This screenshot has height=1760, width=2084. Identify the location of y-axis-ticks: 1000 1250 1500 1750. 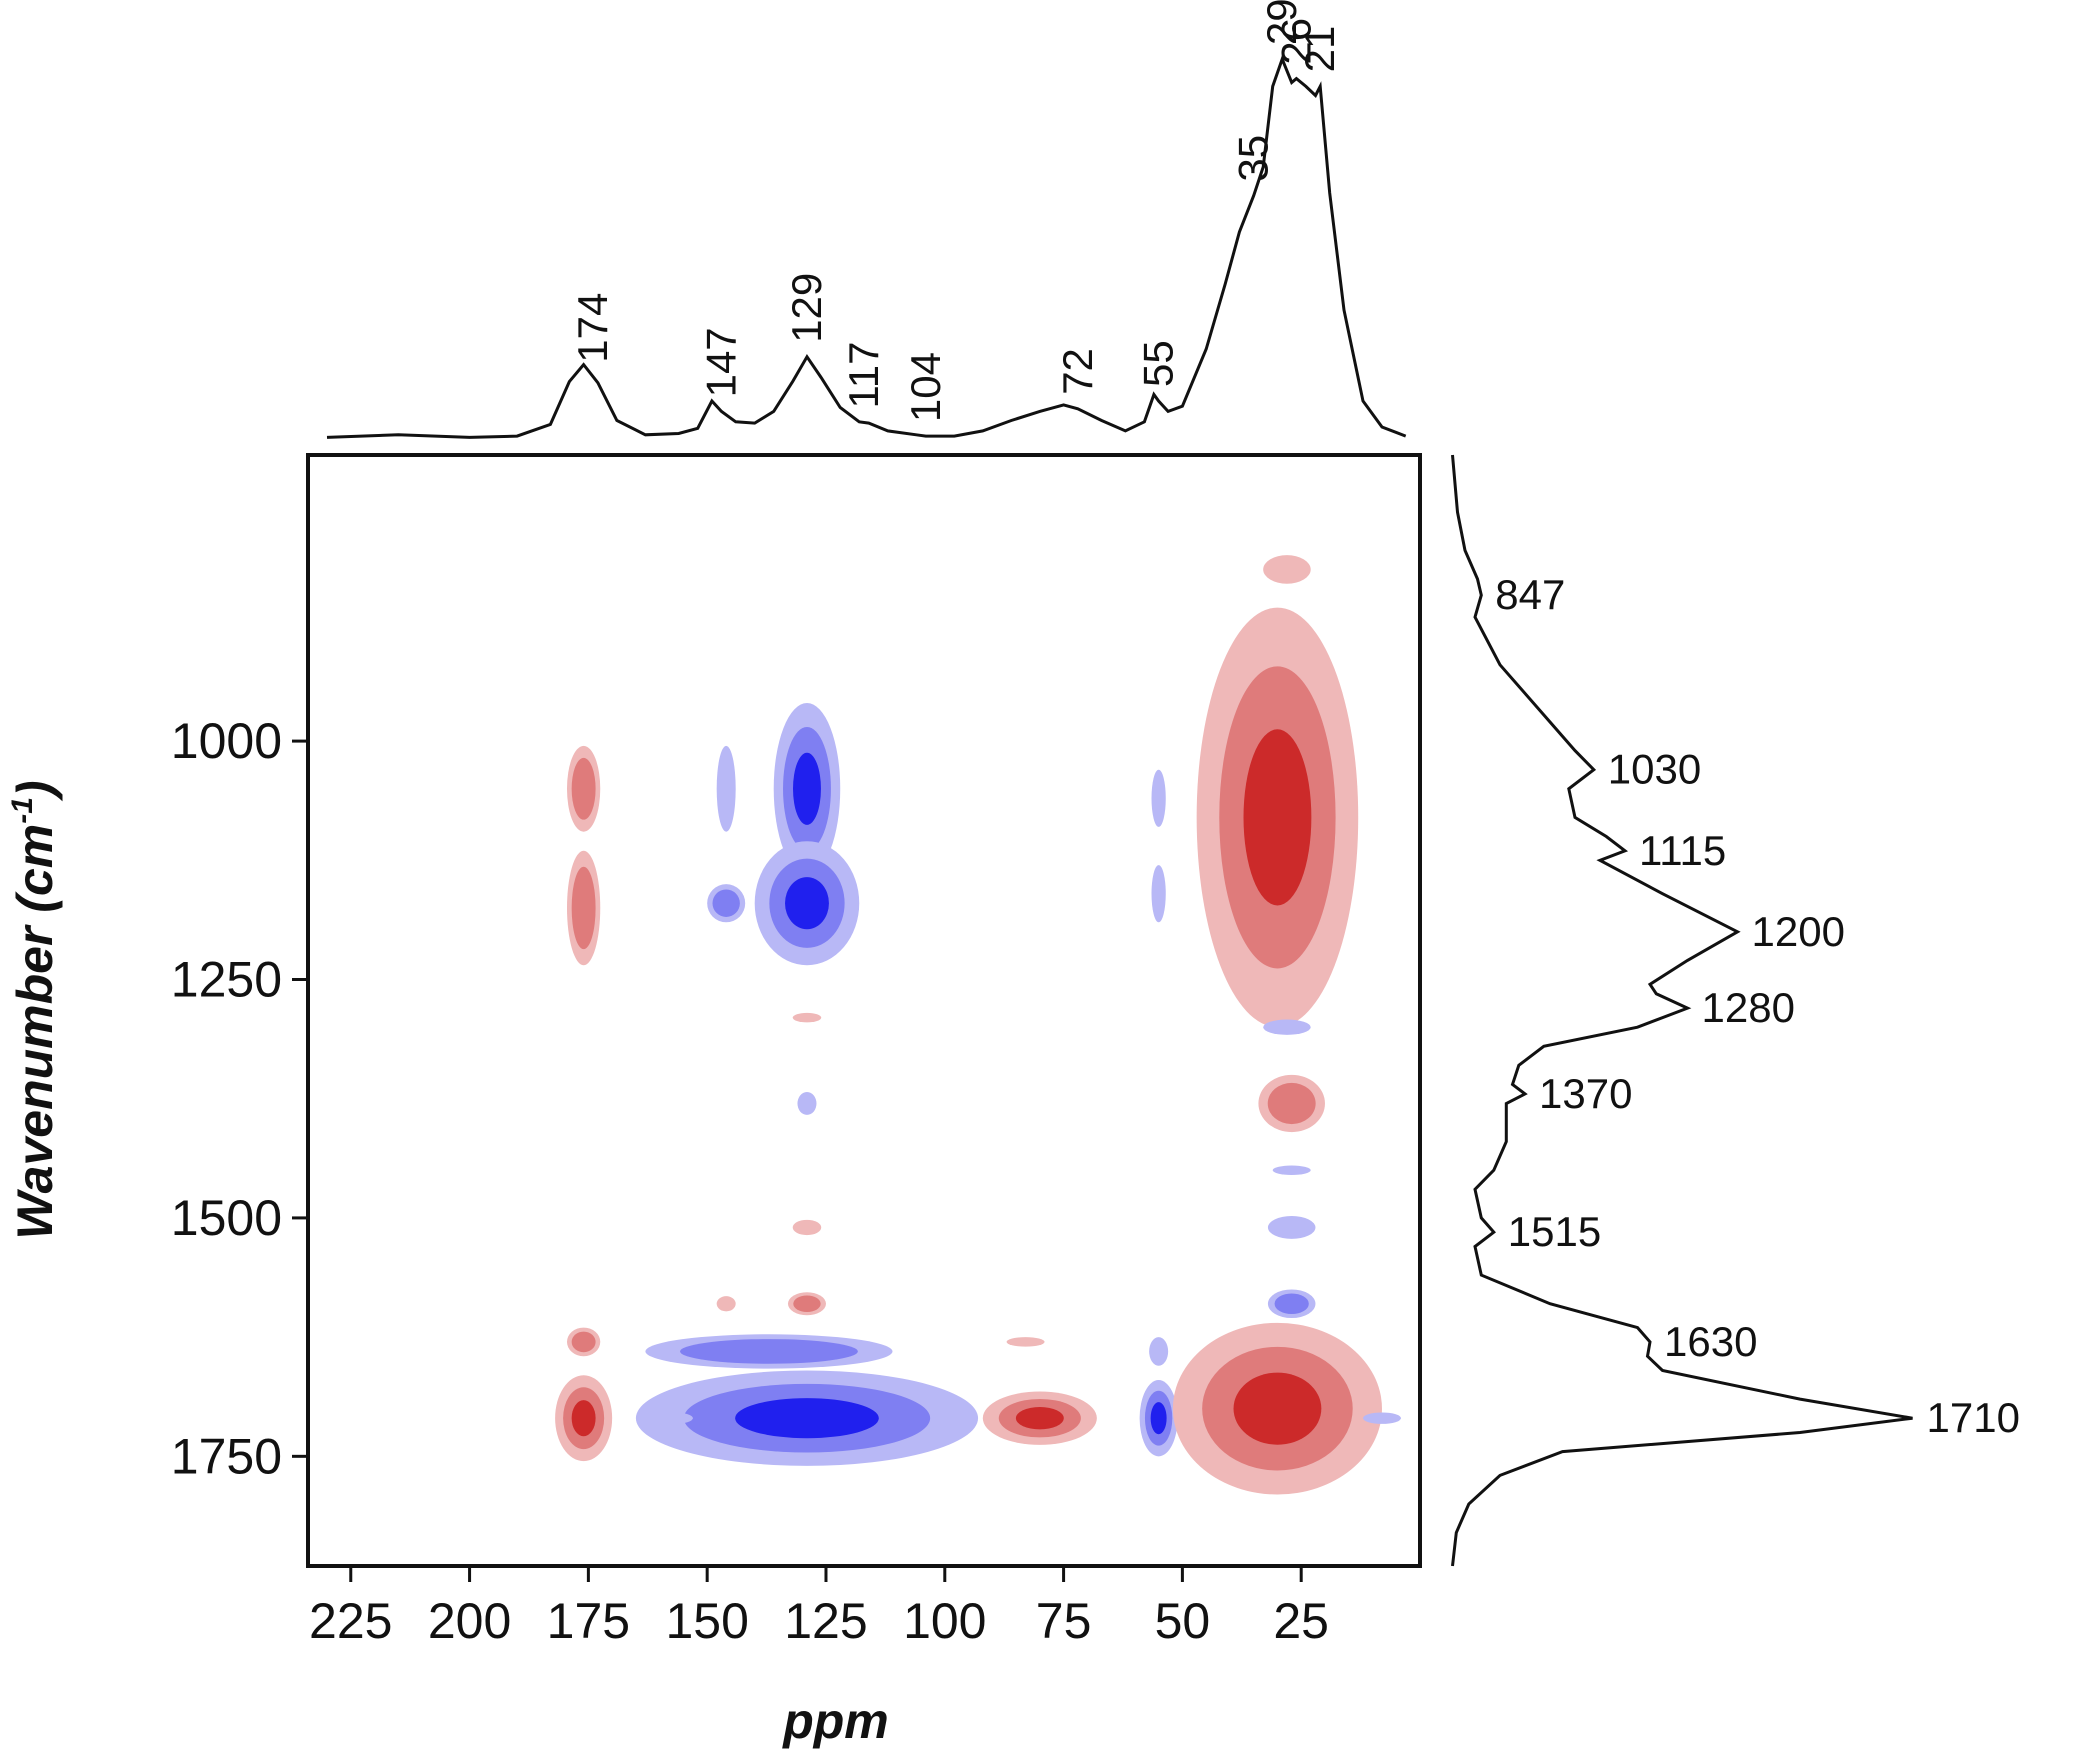
(239, 1098).